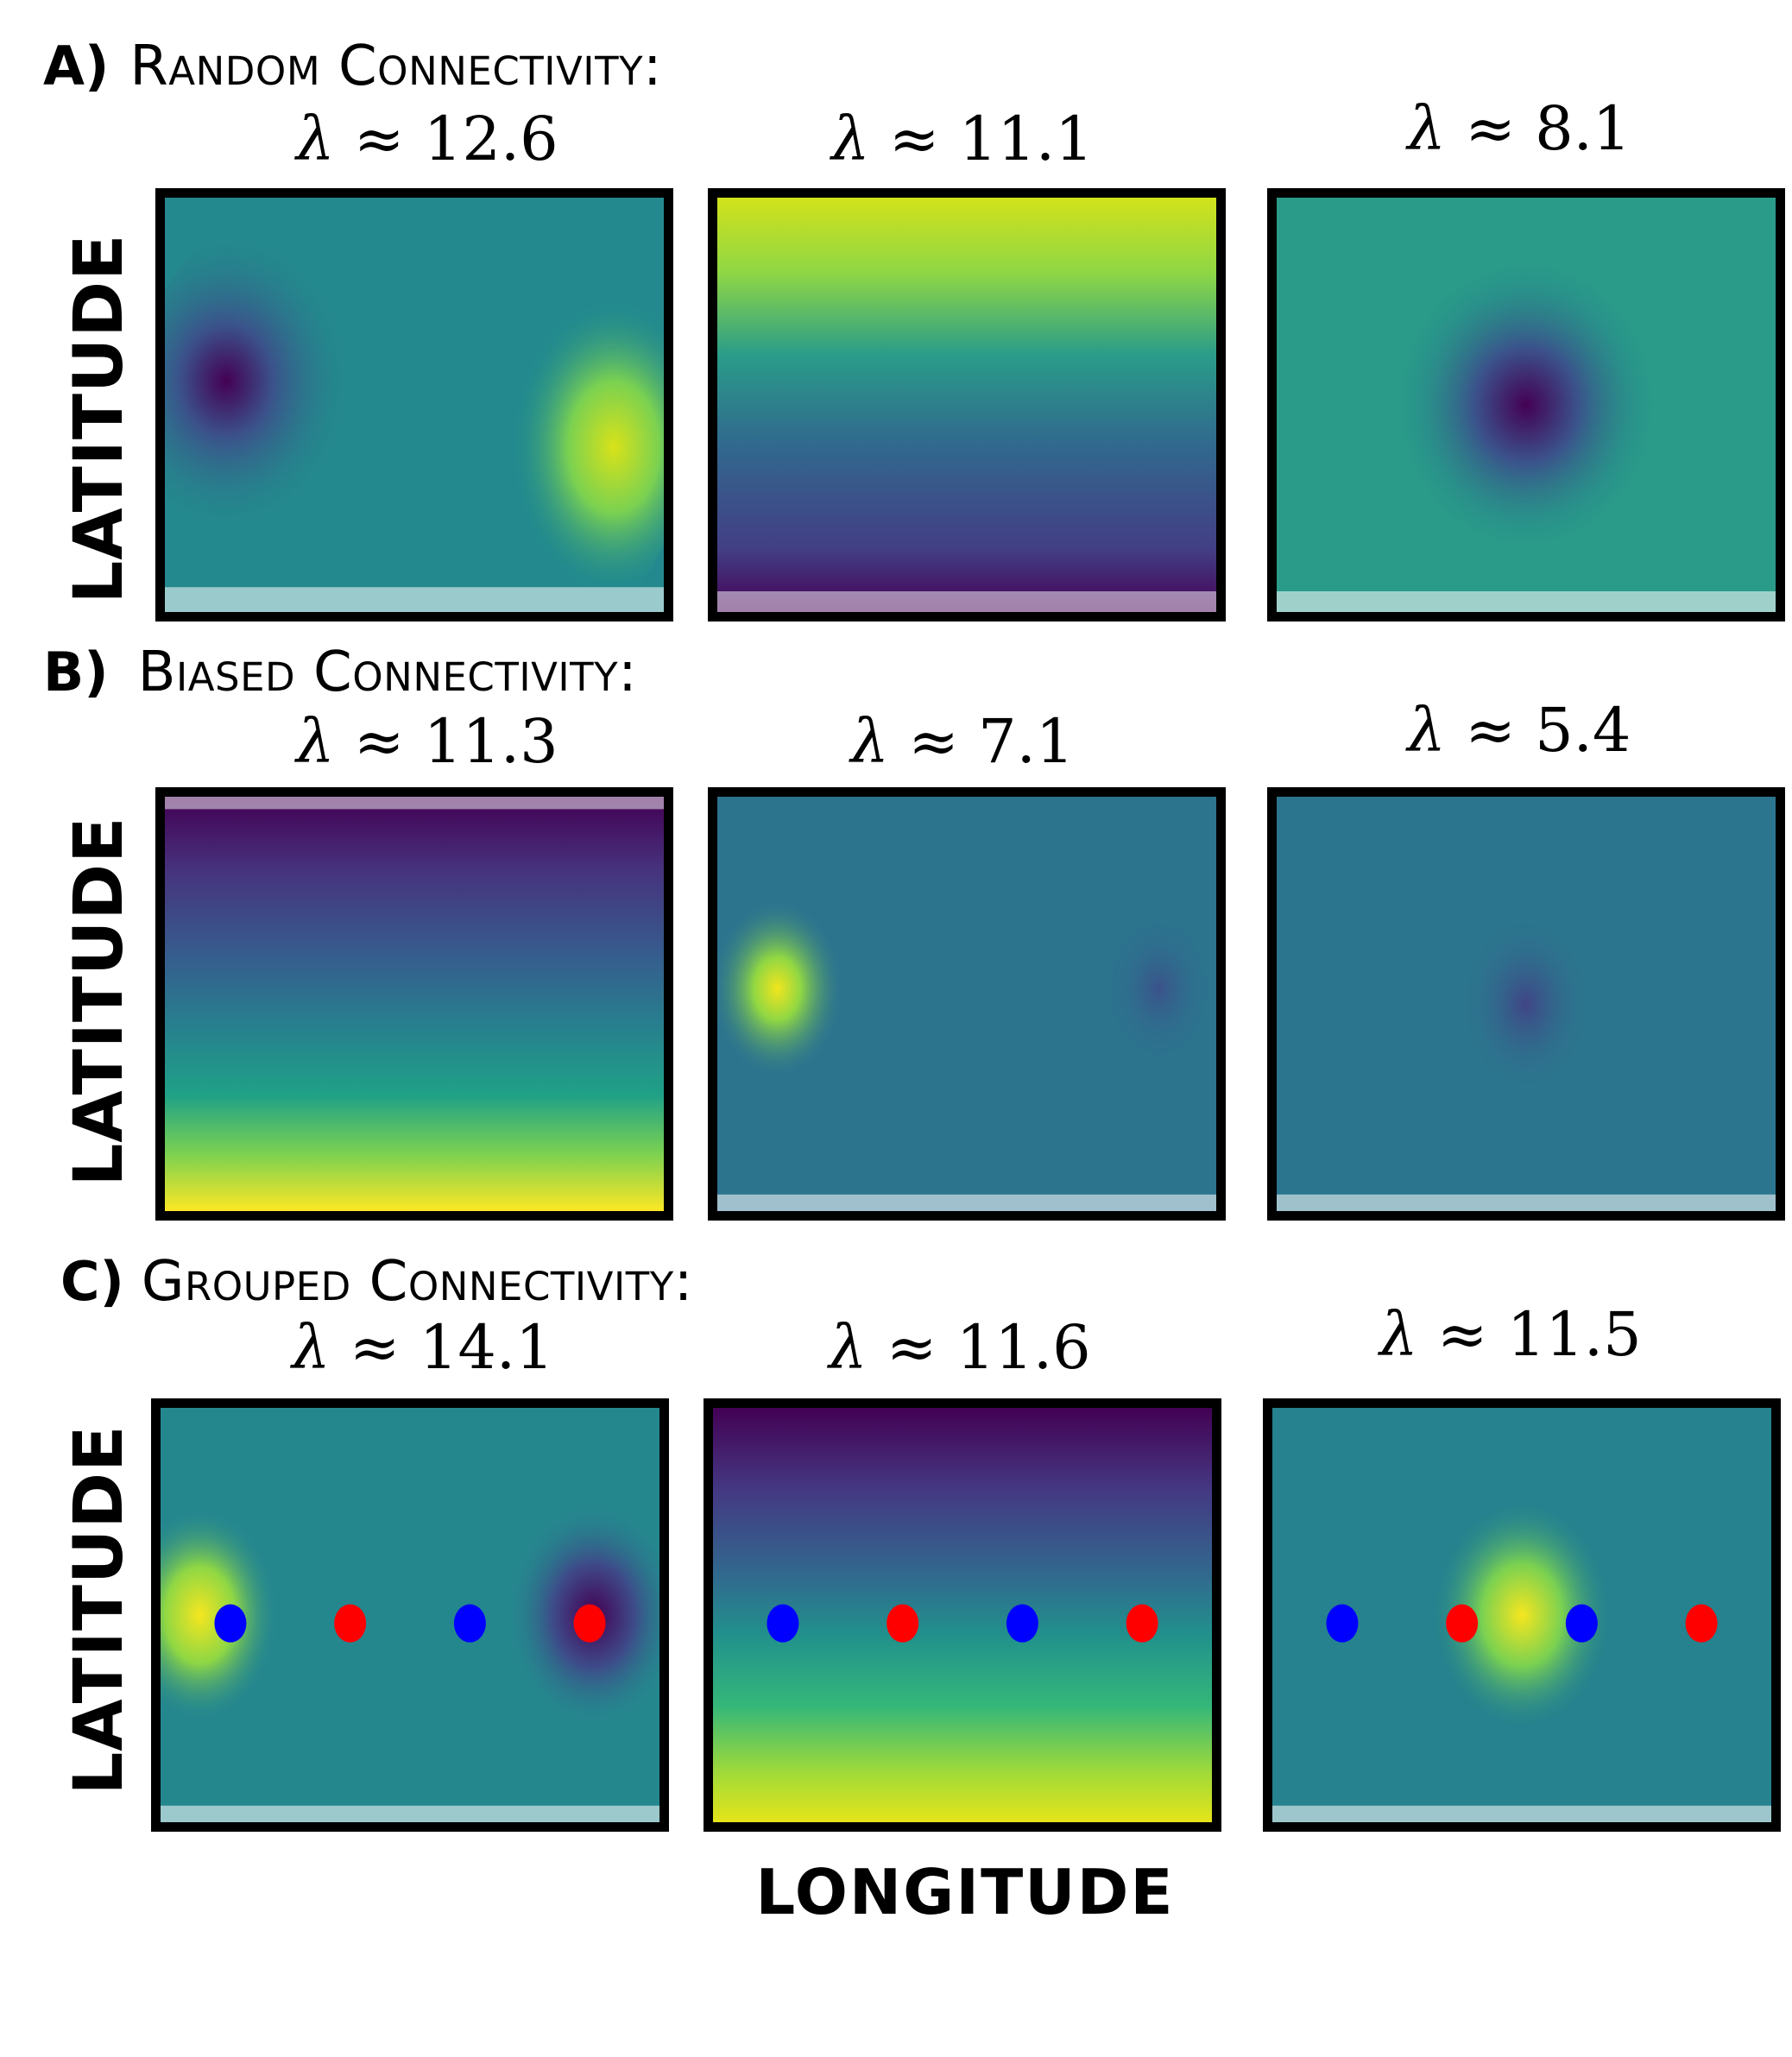 The width and height of the screenshot is (1792, 2057). Describe the element at coordinates (960, 1347) in the screenshot. I see `lambda-c2: λ ≈ 11.6` at that location.